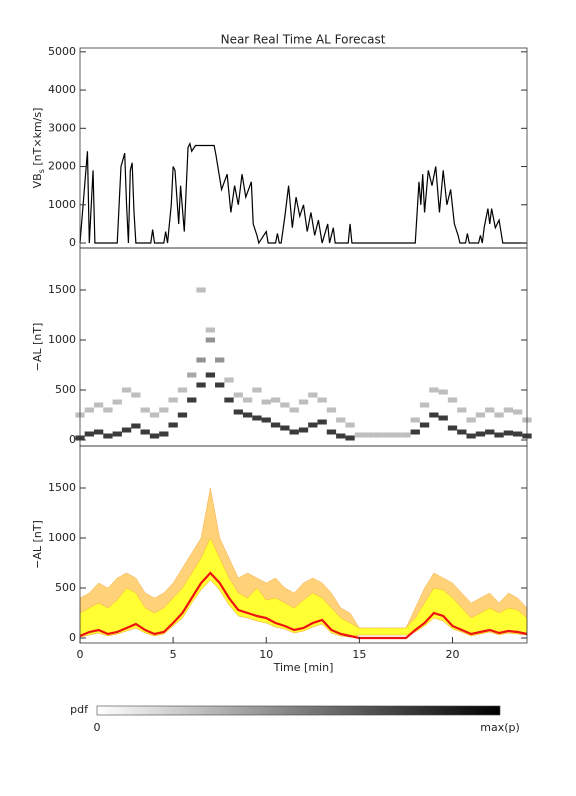  What do you see at coordinates (303, 40) in the screenshot?
I see `chart-title: Near Real Time AL Forecast` at bounding box center [303, 40].